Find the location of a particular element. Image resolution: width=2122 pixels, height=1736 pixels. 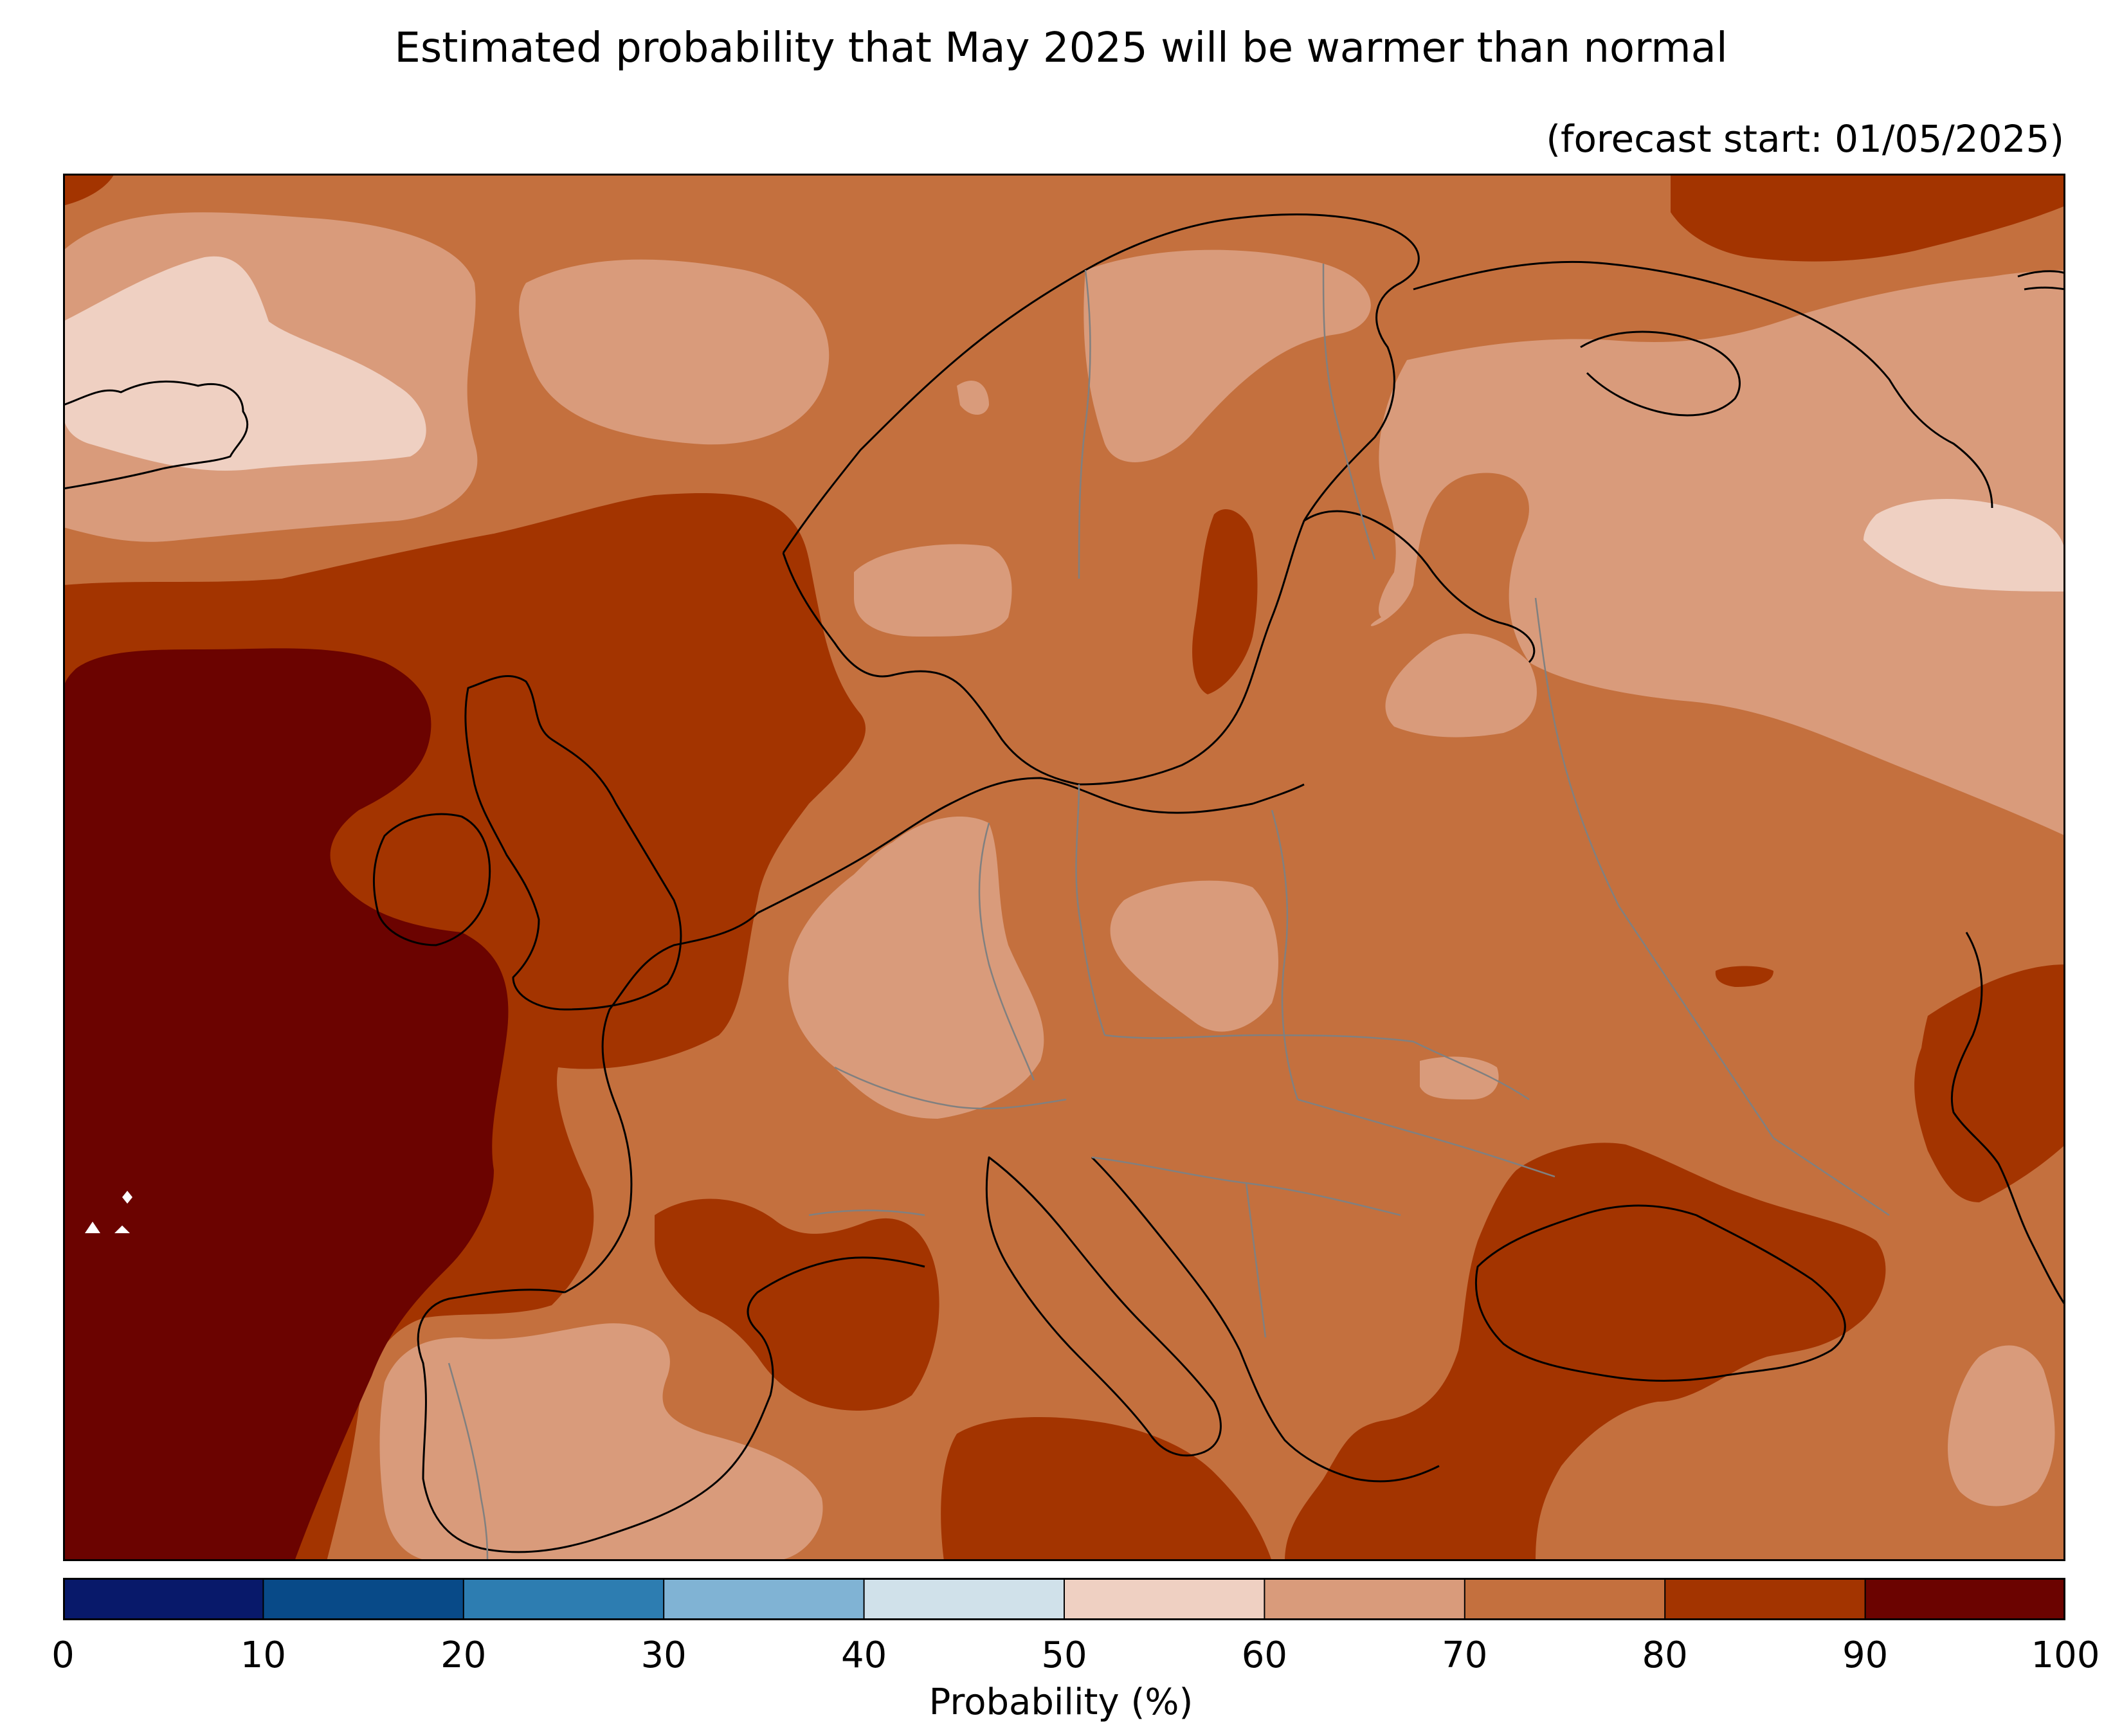

region-60-70-southern-norway is located at coordinates (933, 590).